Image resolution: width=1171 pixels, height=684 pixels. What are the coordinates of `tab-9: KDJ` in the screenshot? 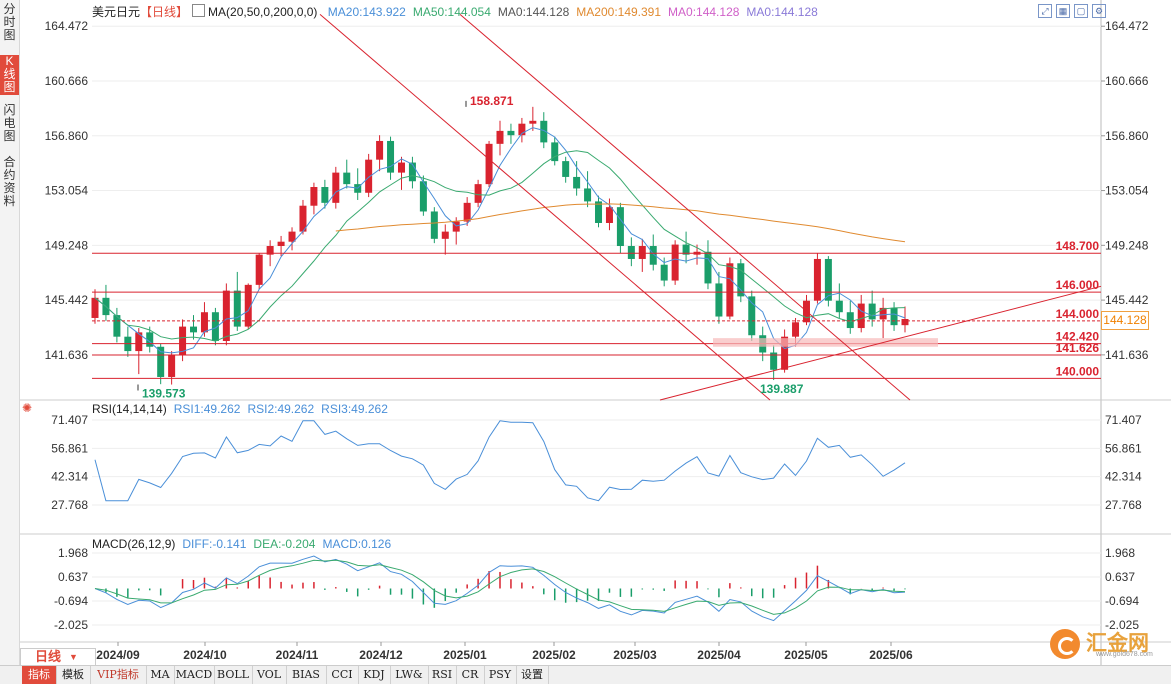 It's located at (374, 675).